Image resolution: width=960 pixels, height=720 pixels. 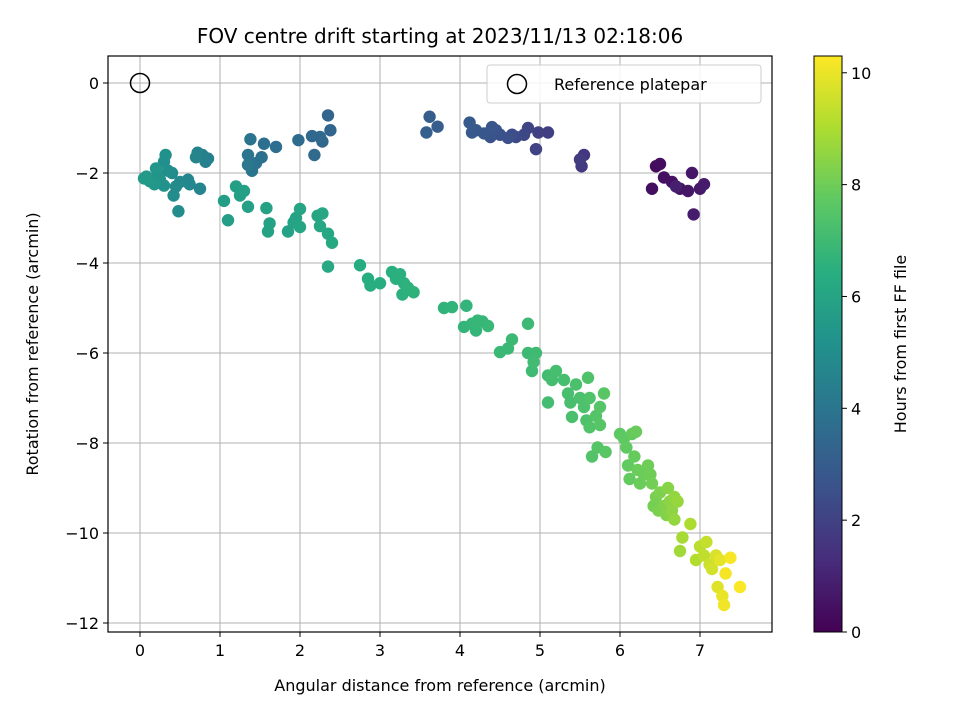 I want to click on x-tick-label: 1, so click(x=220, y=650).